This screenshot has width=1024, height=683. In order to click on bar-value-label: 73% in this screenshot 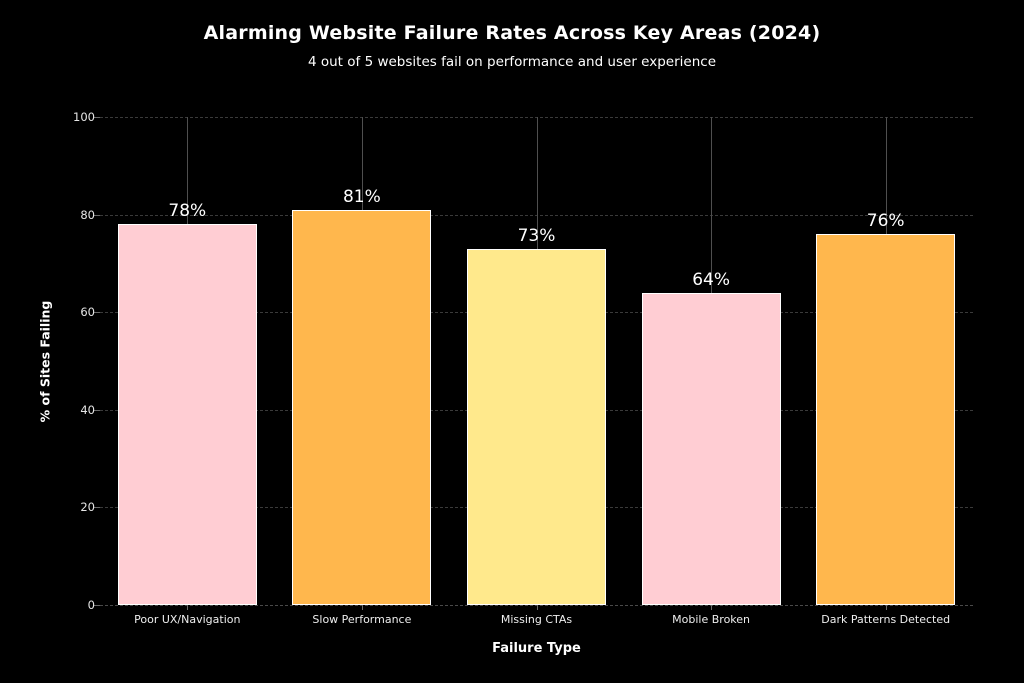, I will do `click(536, 235)`.